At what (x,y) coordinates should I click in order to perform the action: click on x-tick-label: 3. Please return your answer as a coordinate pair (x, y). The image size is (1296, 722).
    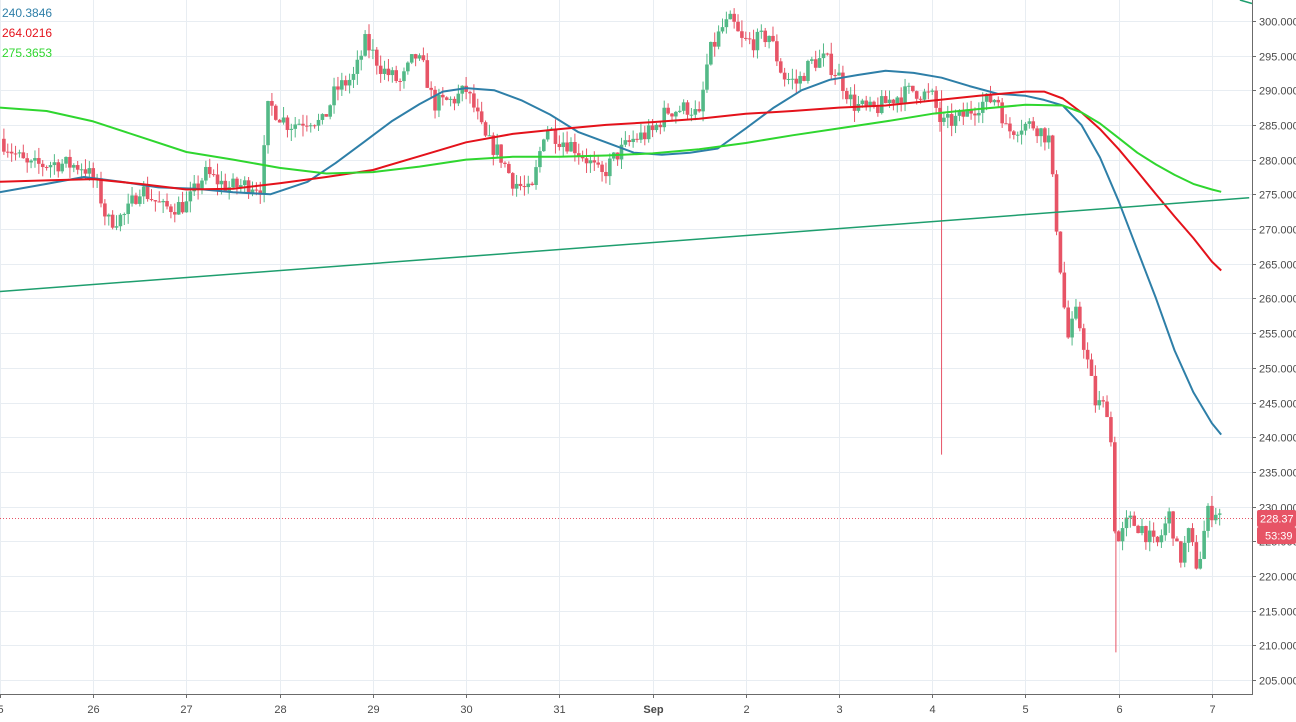
    Looking at the image, I should click on (839, 710).